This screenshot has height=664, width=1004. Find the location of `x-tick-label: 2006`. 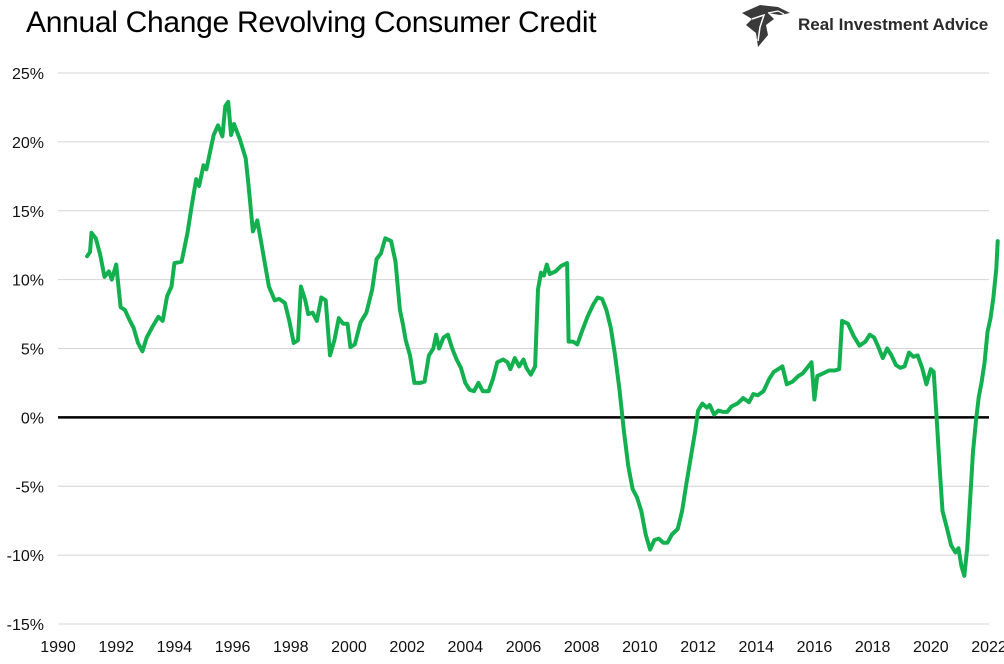

x-tick-label: 2006 is located at coordinates (524, 647).